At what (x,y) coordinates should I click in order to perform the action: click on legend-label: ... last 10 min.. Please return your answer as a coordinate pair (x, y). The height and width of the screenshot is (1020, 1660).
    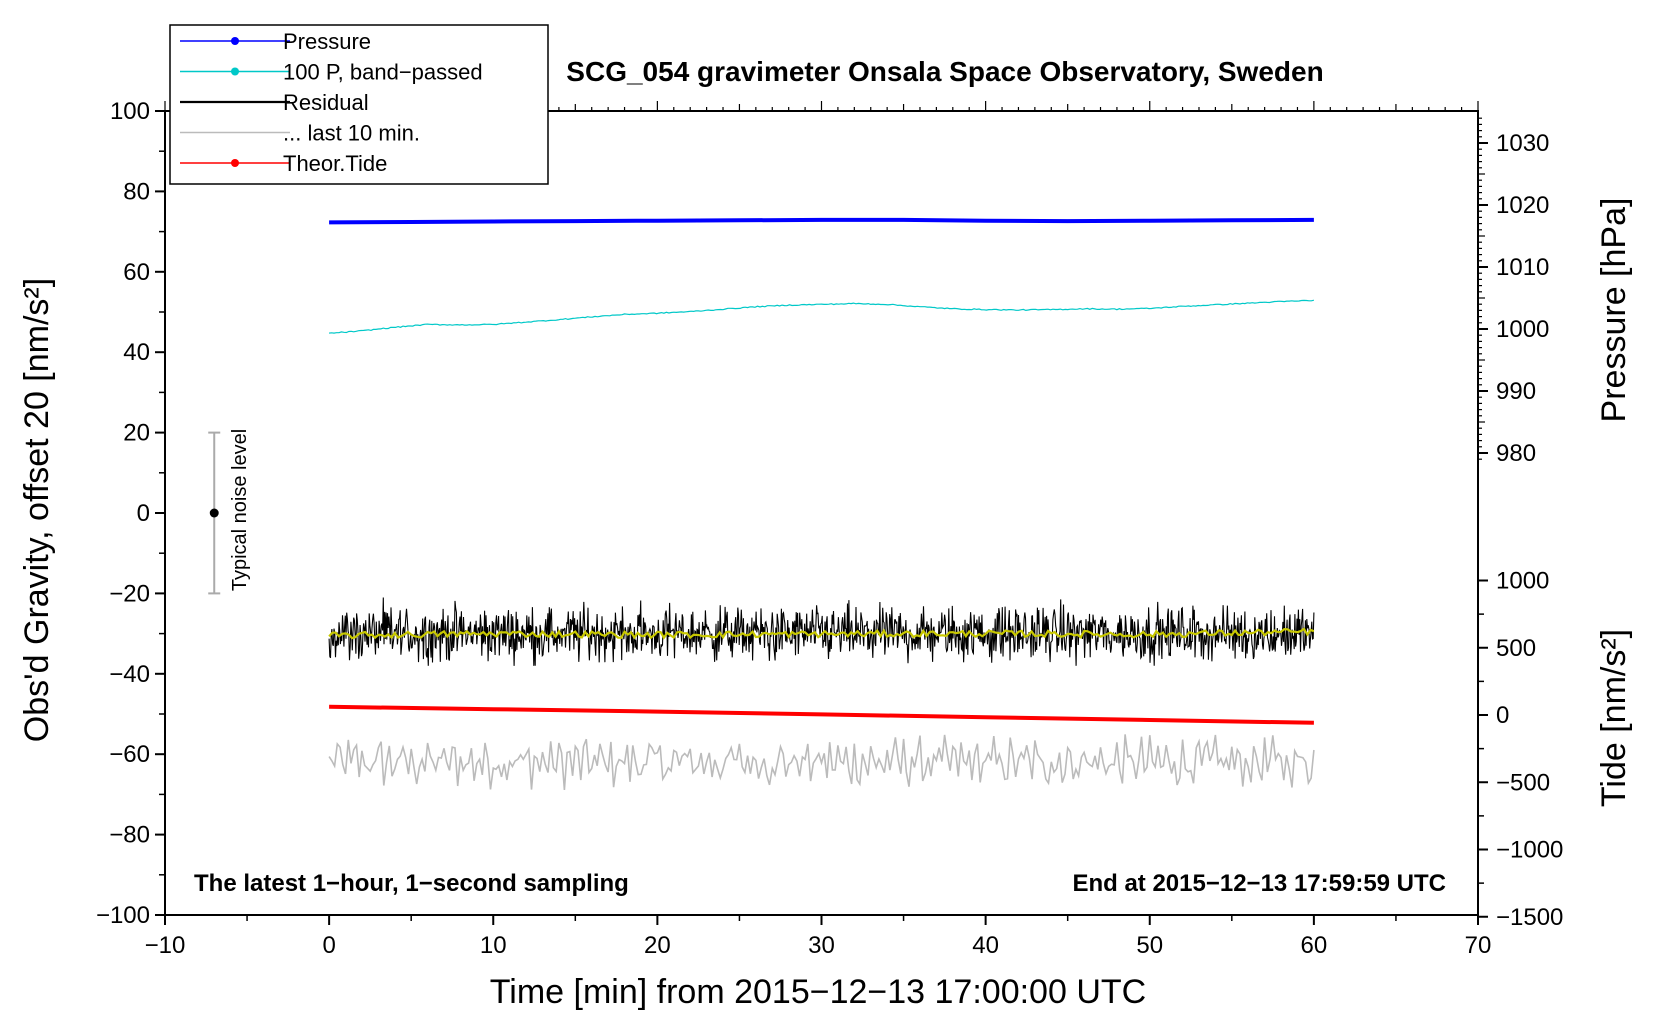
    Looking at the image, I should click on (351, 133).